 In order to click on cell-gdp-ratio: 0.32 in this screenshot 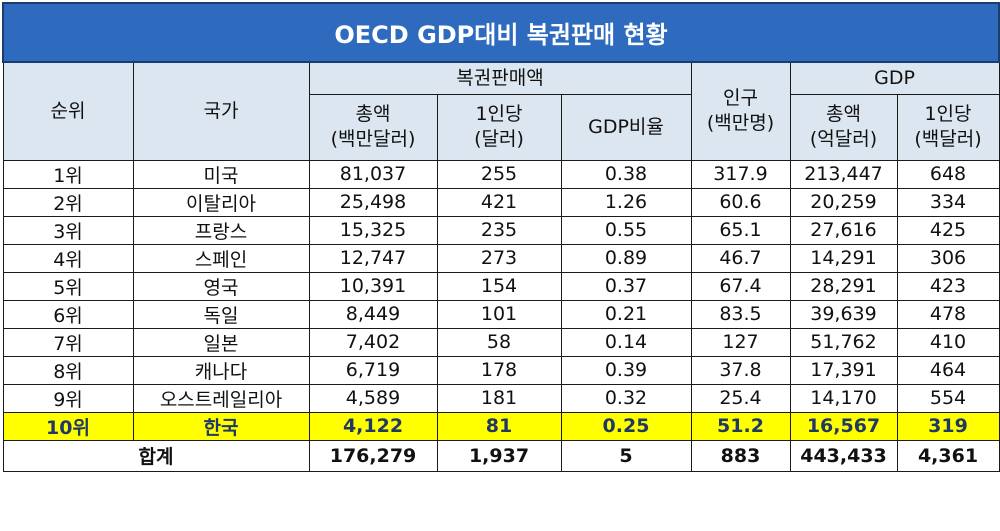, I will do `click(626, 398)`.